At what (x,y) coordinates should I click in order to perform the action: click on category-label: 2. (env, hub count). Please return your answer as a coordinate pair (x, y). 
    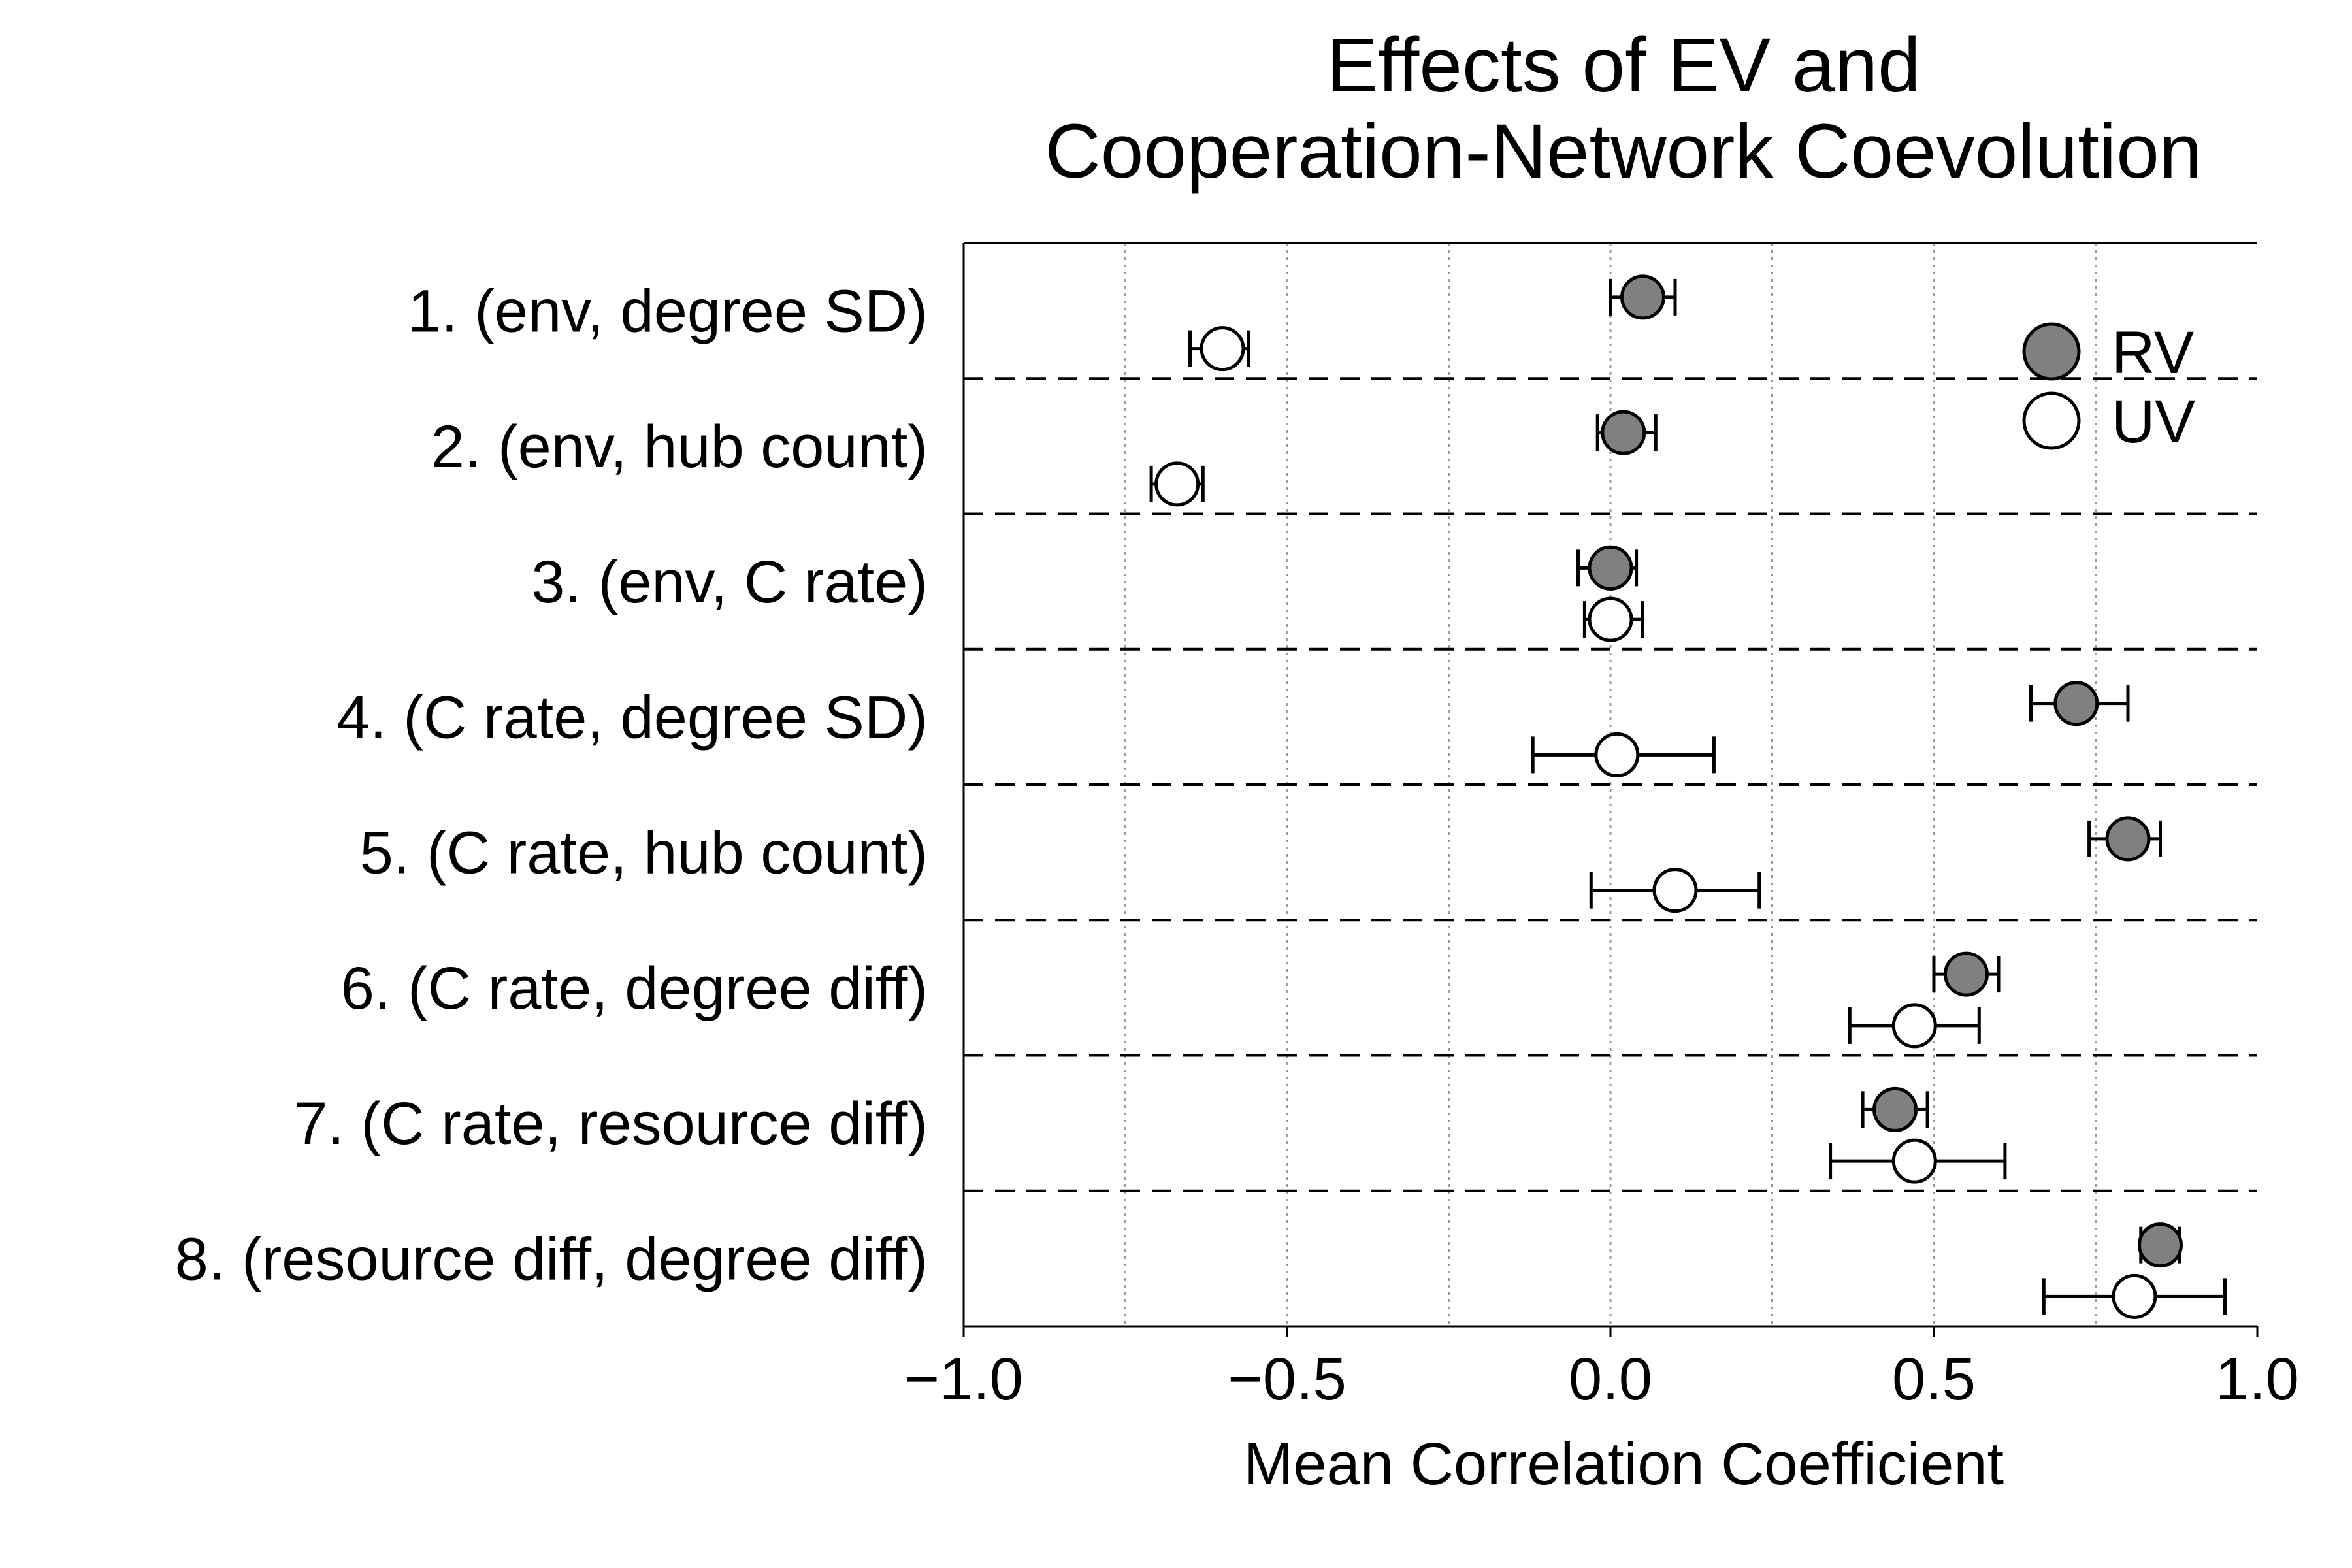
    Looking at the image, I should click on (679, 447).